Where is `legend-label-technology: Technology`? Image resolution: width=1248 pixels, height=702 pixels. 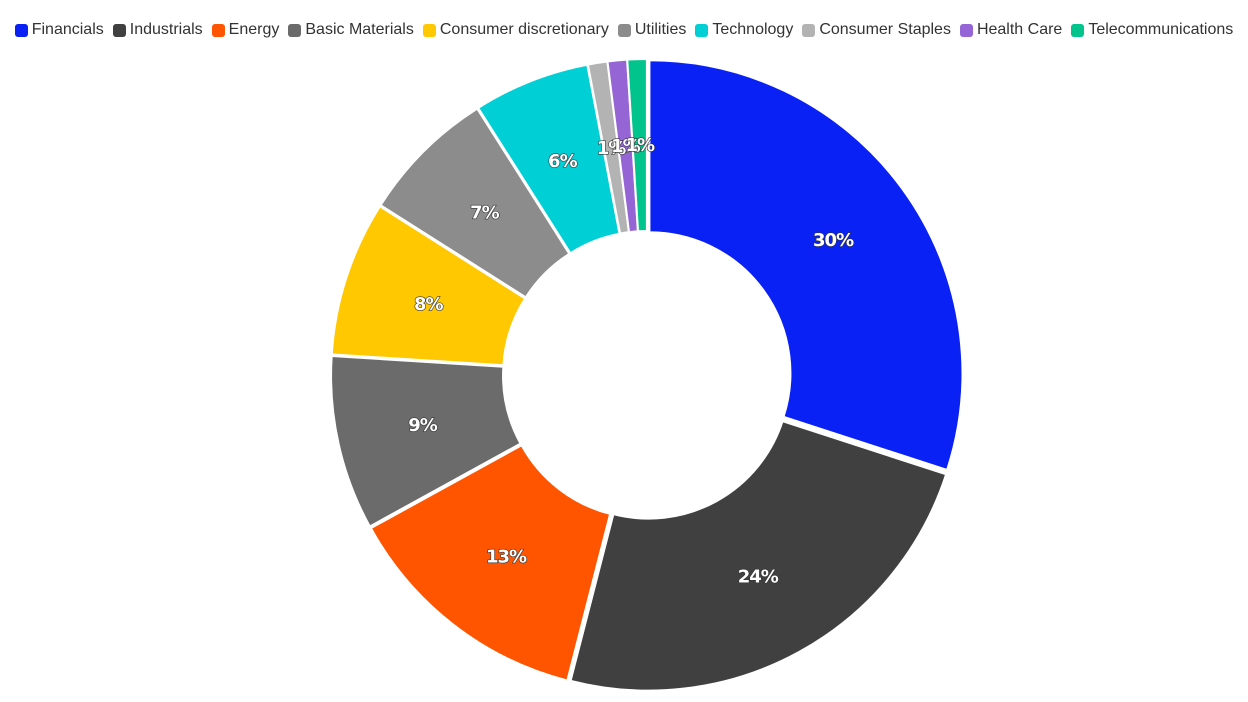
legend-label-technology: Technology is located at coordinates (753, 29).